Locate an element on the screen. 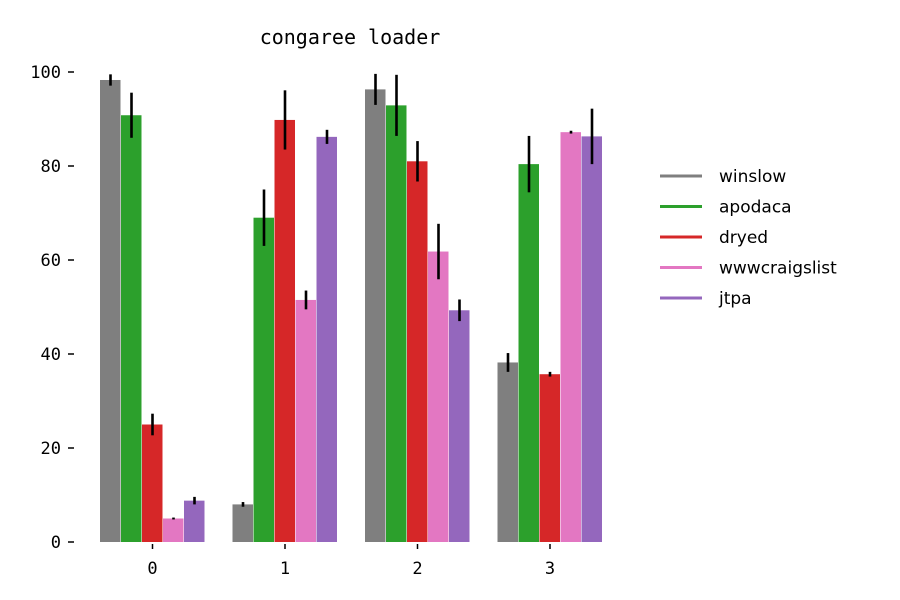  y-tick-label: 40 is located at coordinates (51, 355).